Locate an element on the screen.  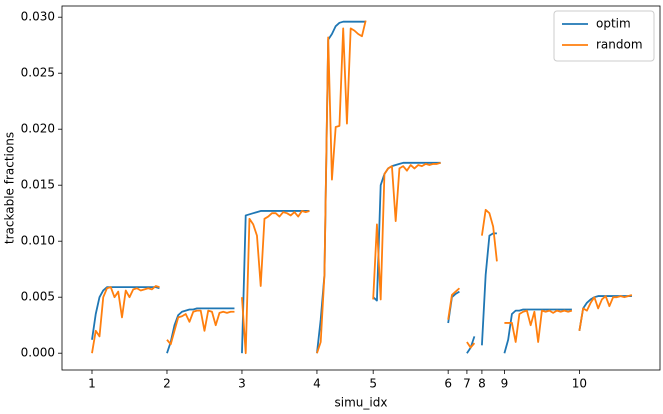
x-tick-label: 5 is located at coordinates (373, 384).